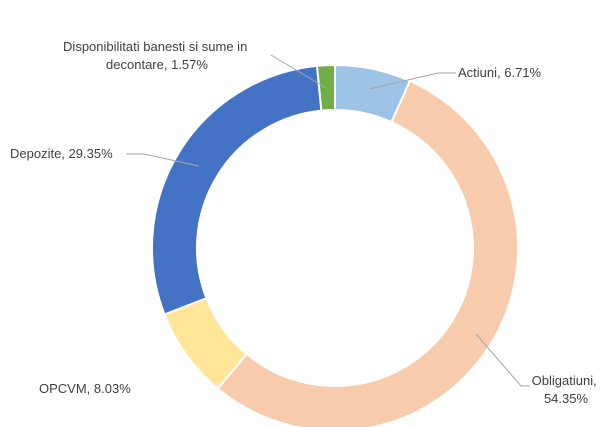 This screenshot has width=609, height=427. Describe the element at coordinates (502, 360) in the screenshot. I see `leader-line-obligatiuni` at that location.